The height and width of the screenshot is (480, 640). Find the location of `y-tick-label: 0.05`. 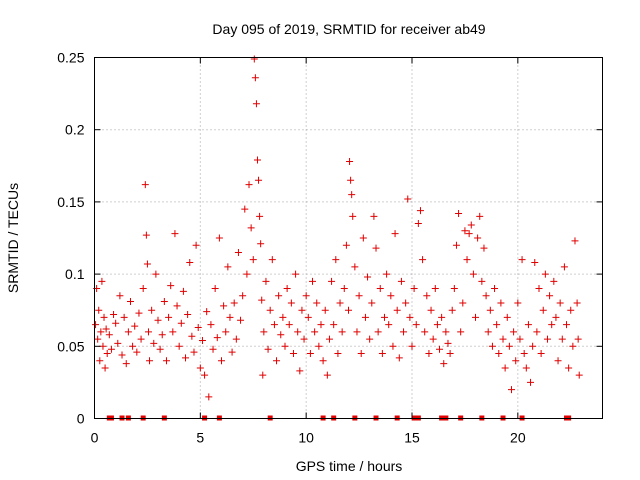

y-tick-label: 0.05 is located at coordinates (70, 346).